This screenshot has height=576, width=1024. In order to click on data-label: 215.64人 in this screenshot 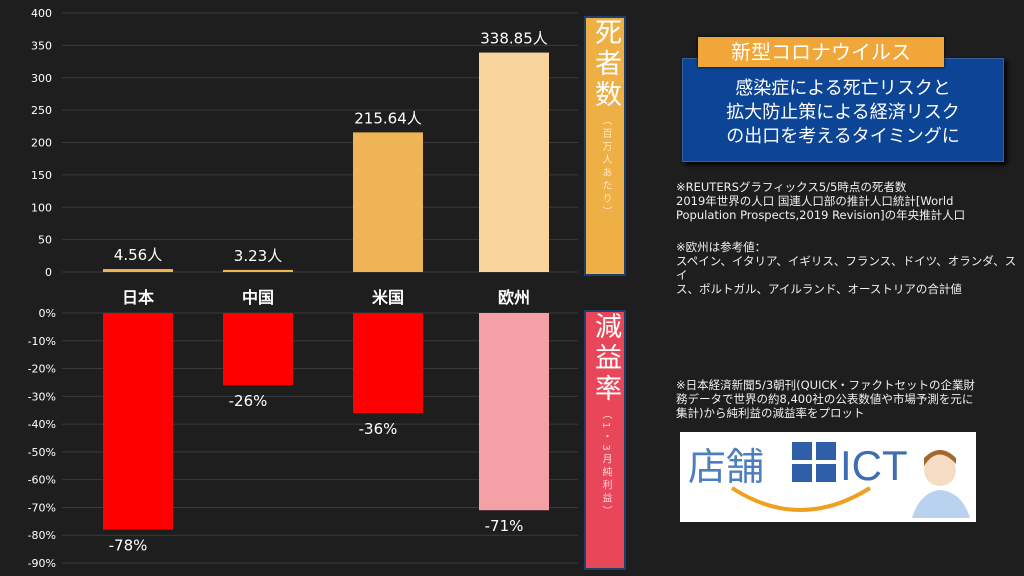, I will do `click(388, 118)`.